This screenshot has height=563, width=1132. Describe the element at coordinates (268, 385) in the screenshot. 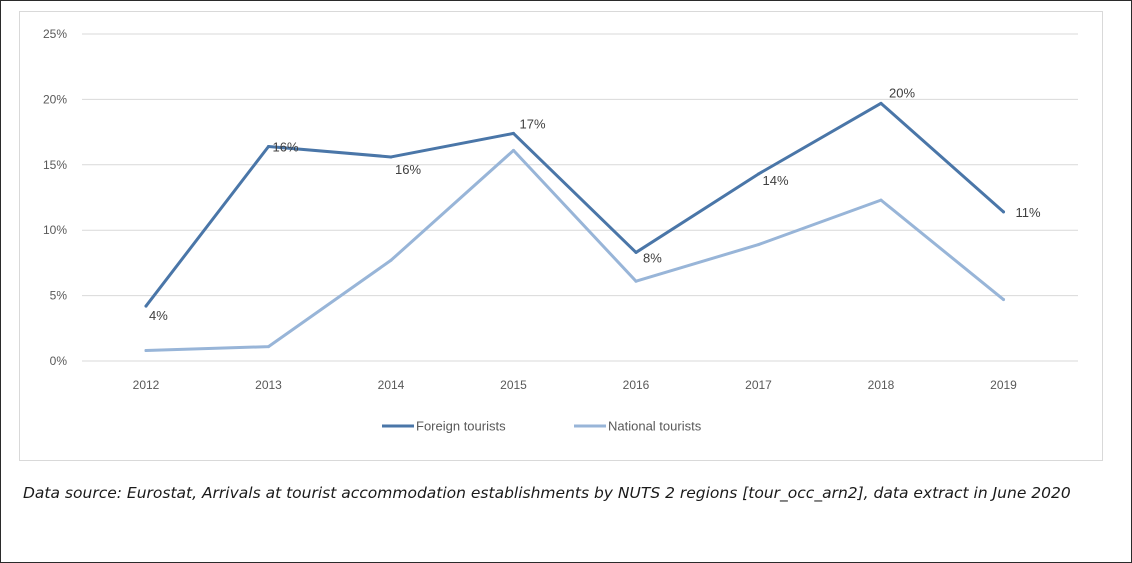

I see `x-tick-label: 2013` at that location.